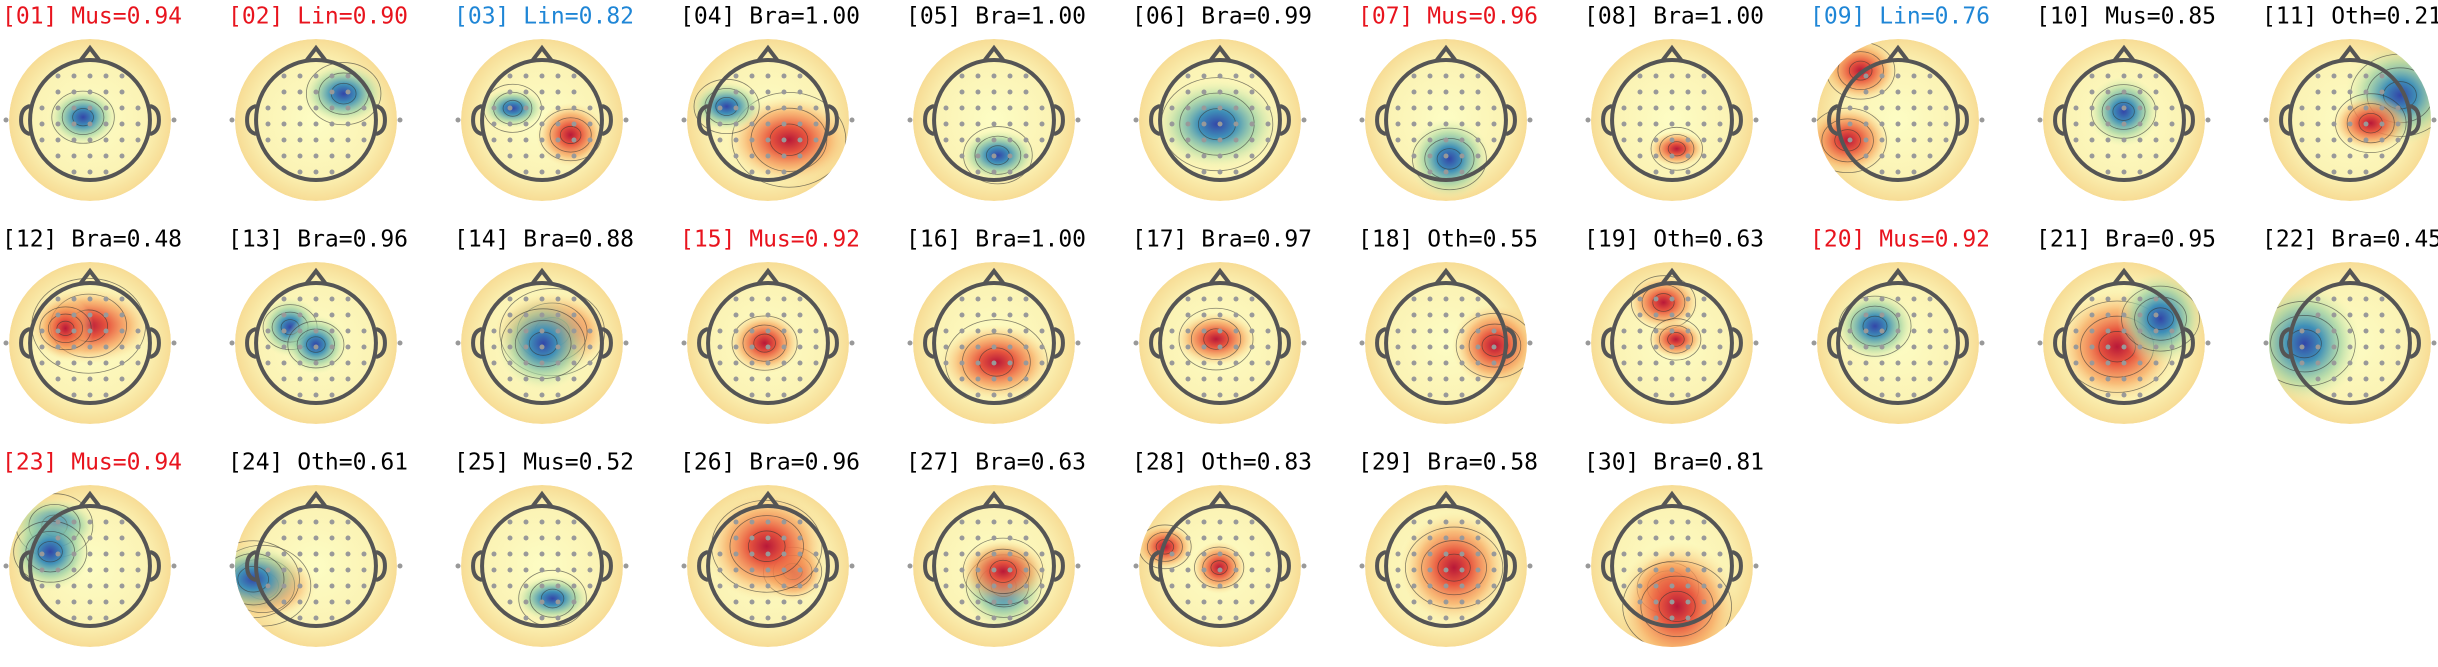  Describe the element at coordinates (1222, 240) in the screenshot. I see `component-label: [17] Bra=0.97` at that location.